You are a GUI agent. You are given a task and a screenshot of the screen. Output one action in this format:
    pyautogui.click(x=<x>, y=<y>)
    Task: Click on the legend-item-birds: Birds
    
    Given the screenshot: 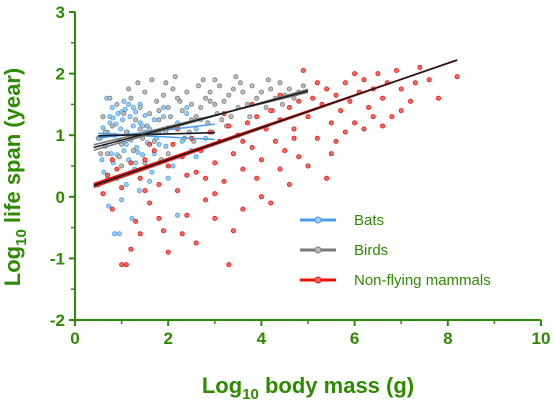 What is the action you would take?
    pyautogui.click(x=344, y=250)
    